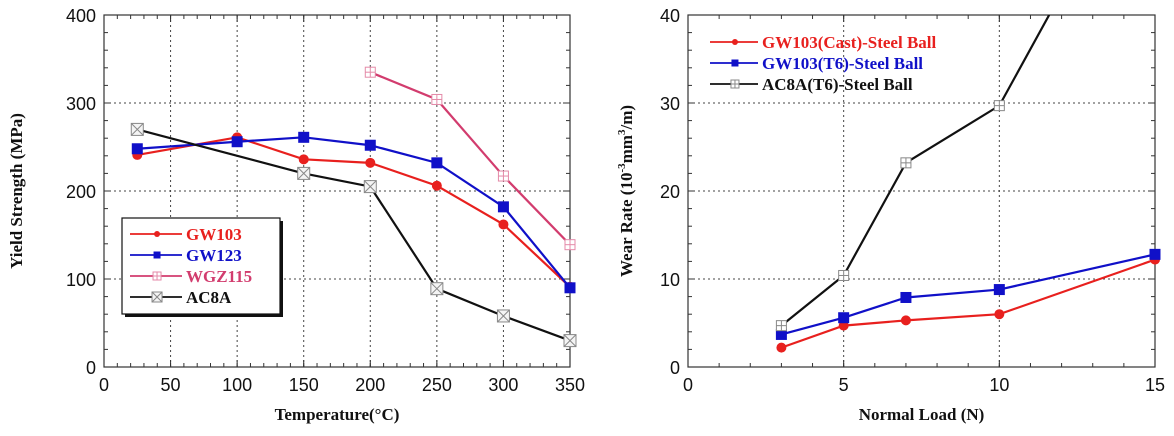 The height and width of the screenshot is (436, 1174). What do you see at coordinates (219, 276) in the screenshot?
I see `legend-label: WGZ115` at bounding box center [219, 276].